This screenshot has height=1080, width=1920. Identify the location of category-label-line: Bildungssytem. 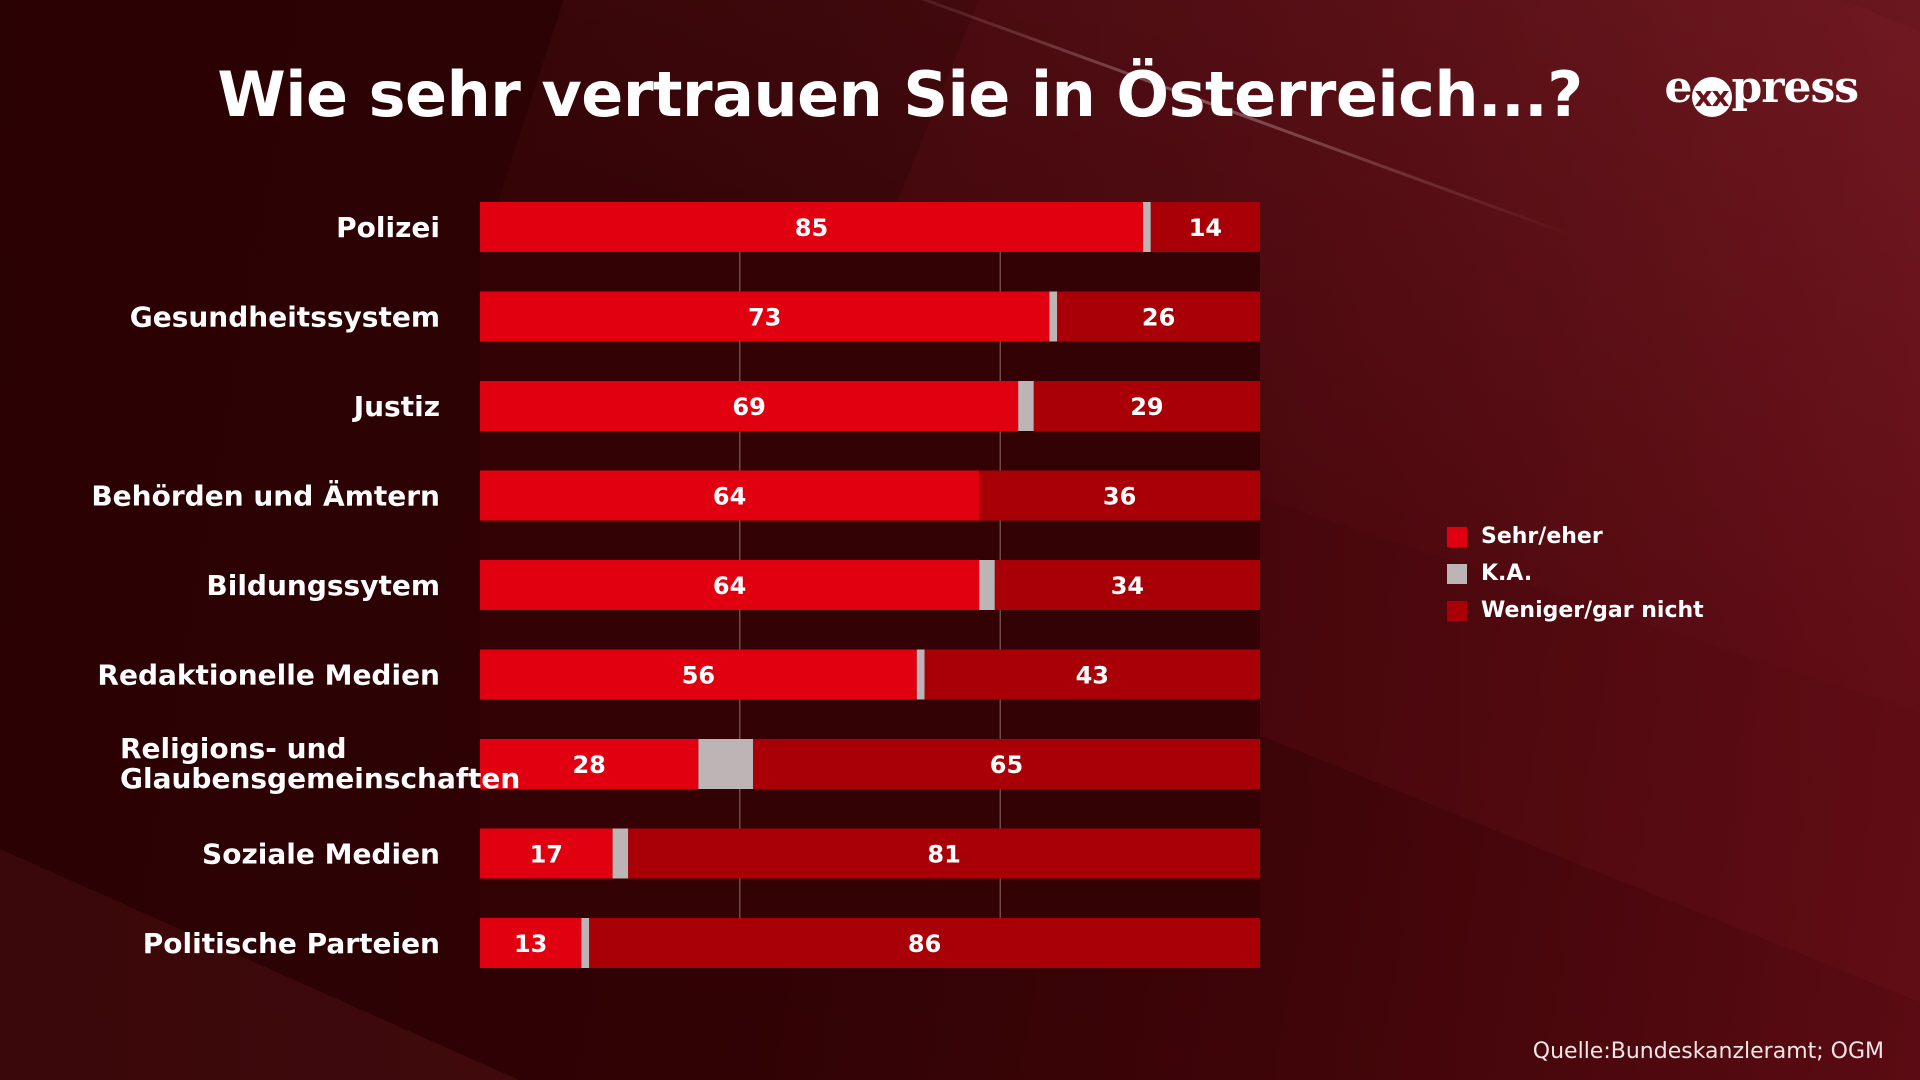
(323, 585).